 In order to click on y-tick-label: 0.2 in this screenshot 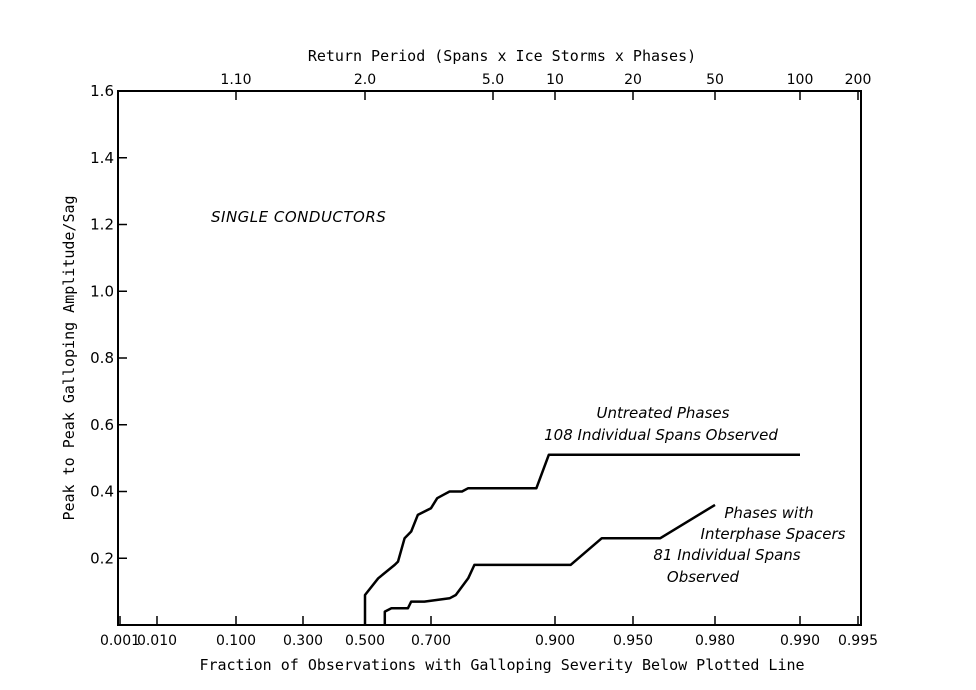, I will do `click(102, 558)`.